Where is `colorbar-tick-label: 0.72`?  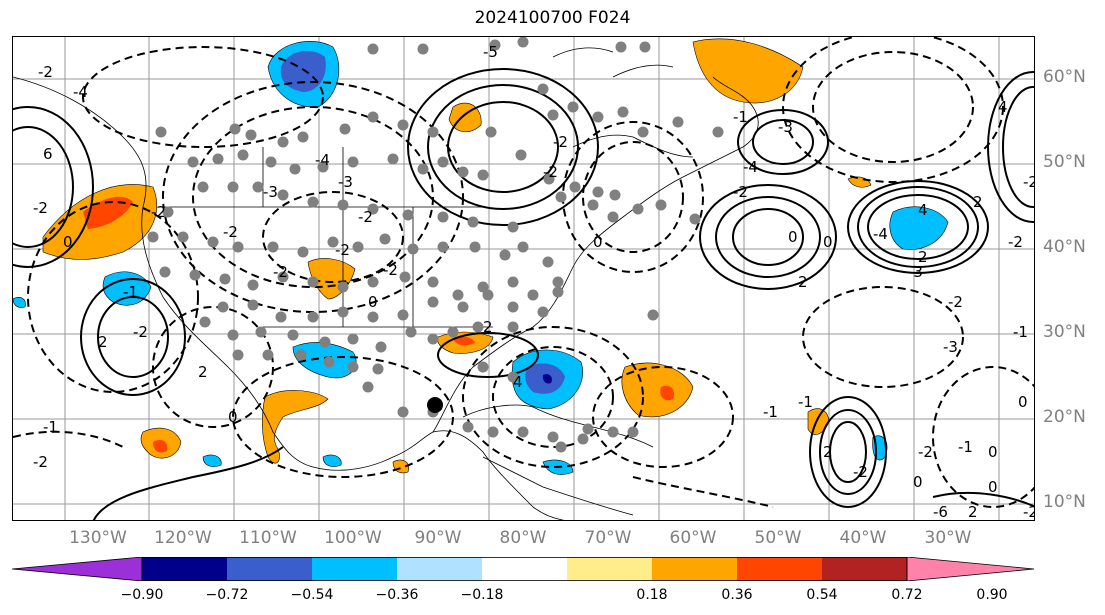 colorbar-tick-label: 0.72 is located at coordinates (907, 595).